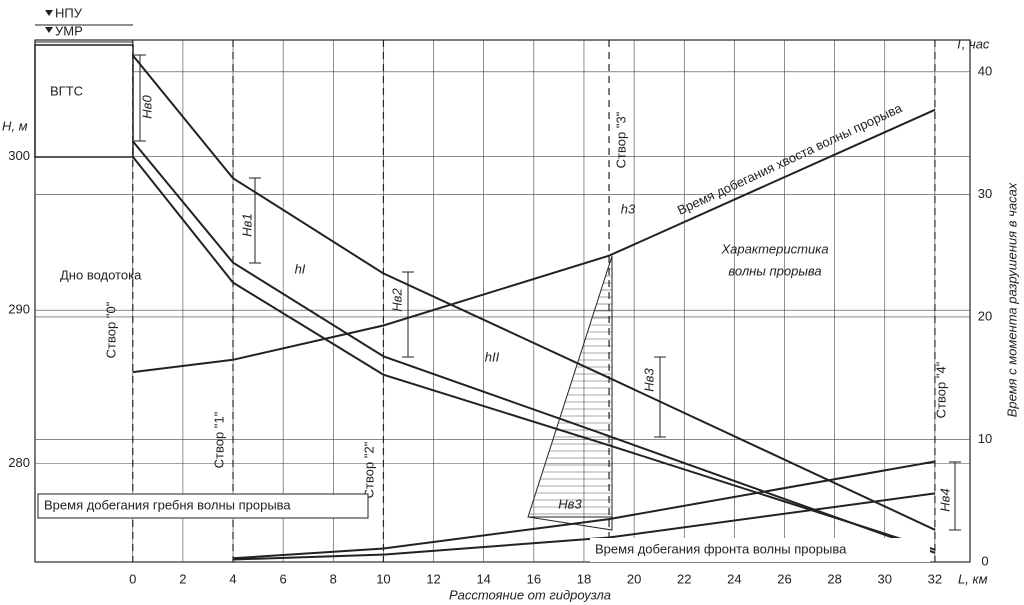  Describe the element at coordinates (232, 578) in the screenshot. I see `x-tick-label: 4` at that location.